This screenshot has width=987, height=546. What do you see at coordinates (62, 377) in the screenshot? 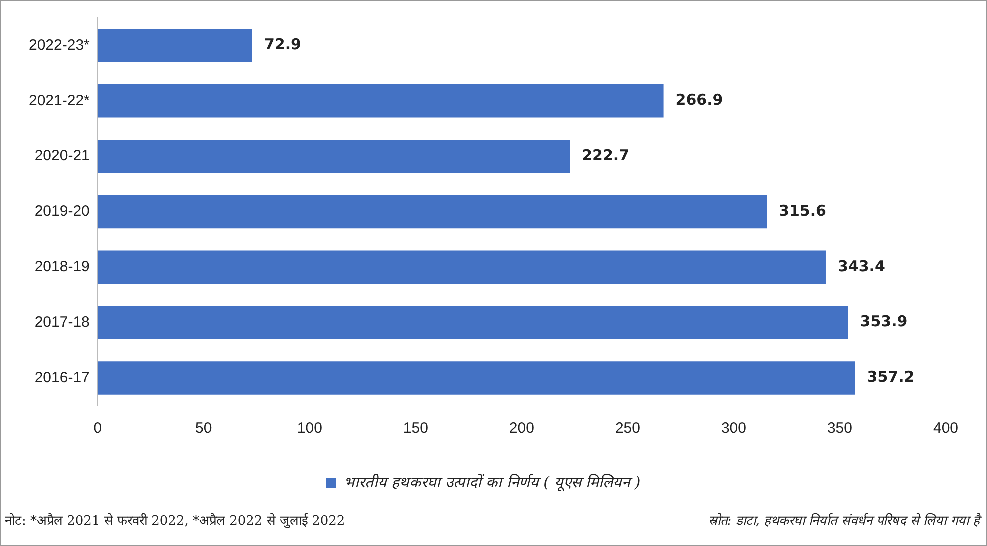
I see `y-tick-label: 2016-17` at bounding box center [62, 377].